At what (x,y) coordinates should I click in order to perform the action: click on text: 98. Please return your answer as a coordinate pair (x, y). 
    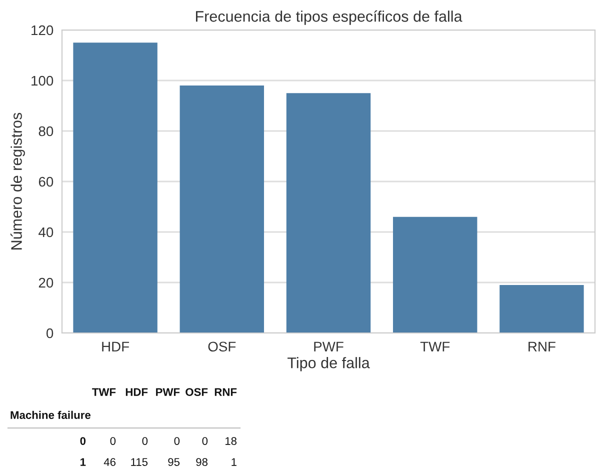
    Looking at the image, I should click on (202, 462).